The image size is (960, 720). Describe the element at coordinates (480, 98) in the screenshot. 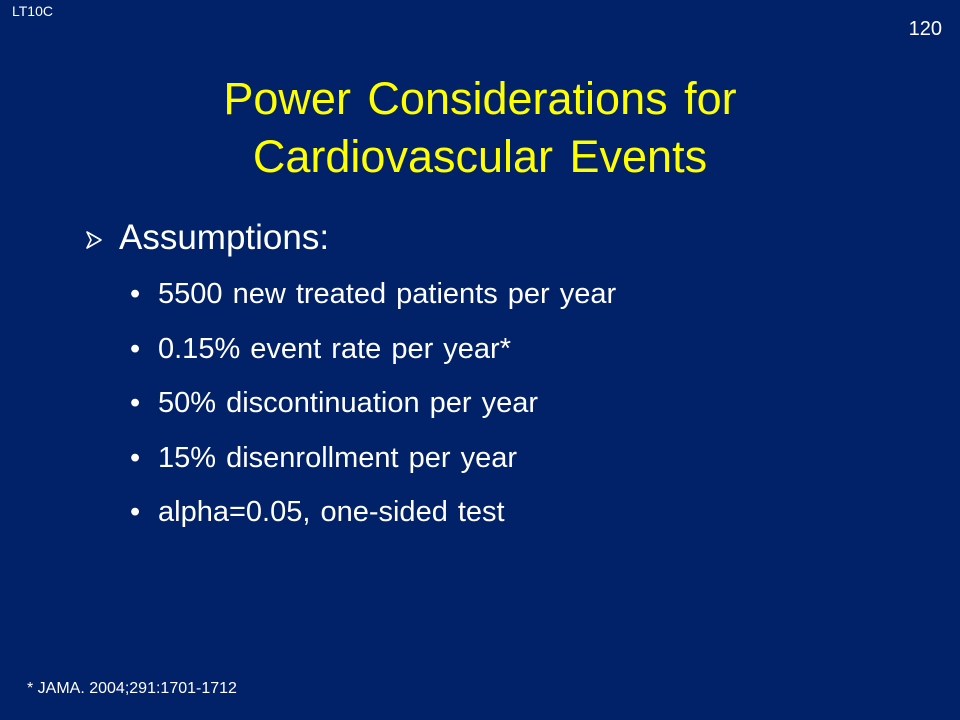

I see `slide-title-line-1: Power Considerations for` at that location.